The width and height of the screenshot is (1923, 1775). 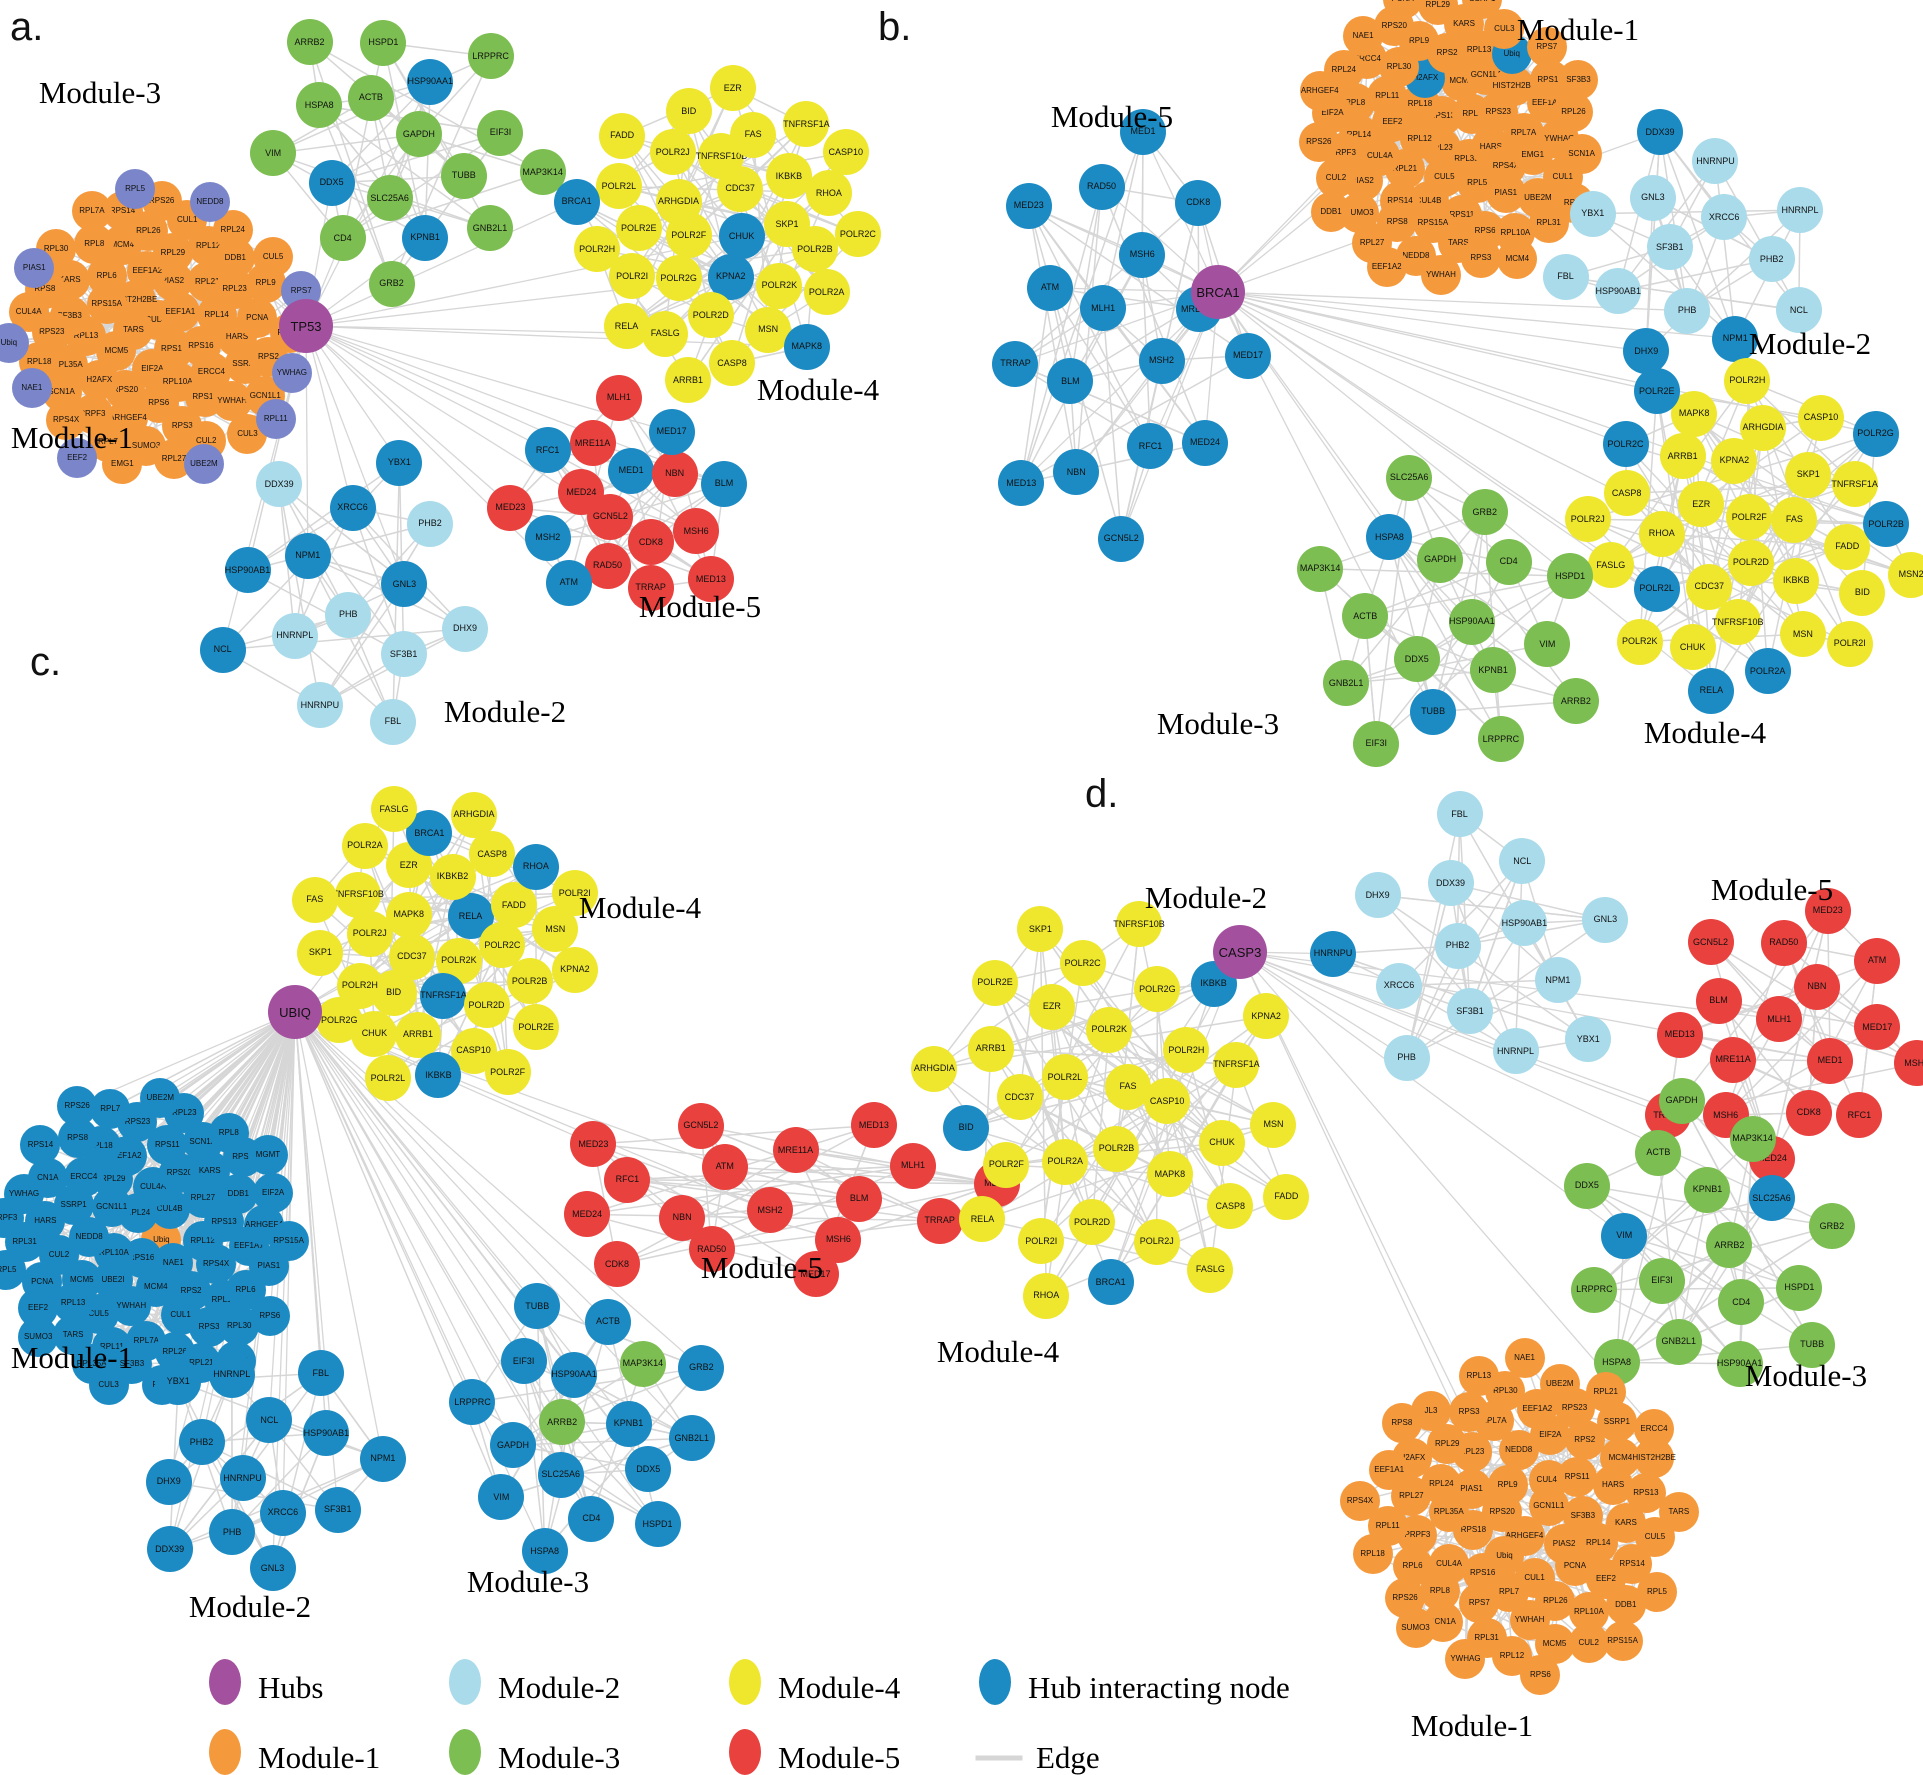 I want to click on gene-node-hsp90aa1: HSP90AA1, so click(x=1739, y=1363).